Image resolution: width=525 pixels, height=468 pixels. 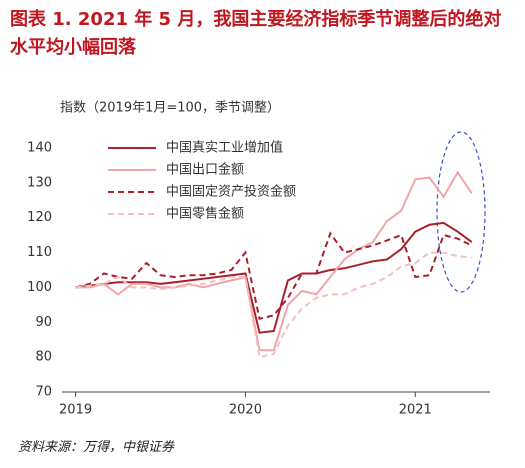 What do you see at coordinates (461, 212) in the screenshot?
I see `highlight-ellipse` at bounding box center [461, 212].